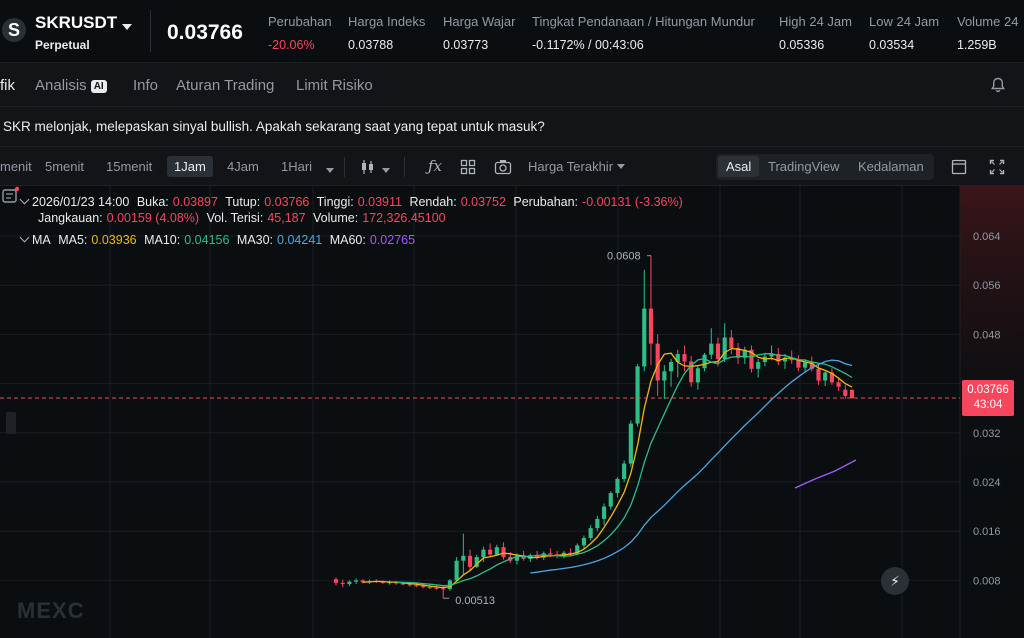 This screenshot has width=1024, height=638. What do you see at coordinates (988, 404) in the screenshot?
I see `candle-countdown: 43:04` at bounding box center [988, 404].